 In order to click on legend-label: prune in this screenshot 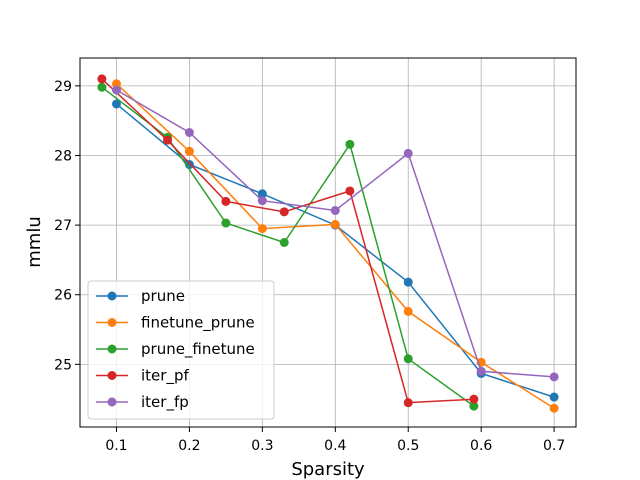, I will do `click(163, 296)`.